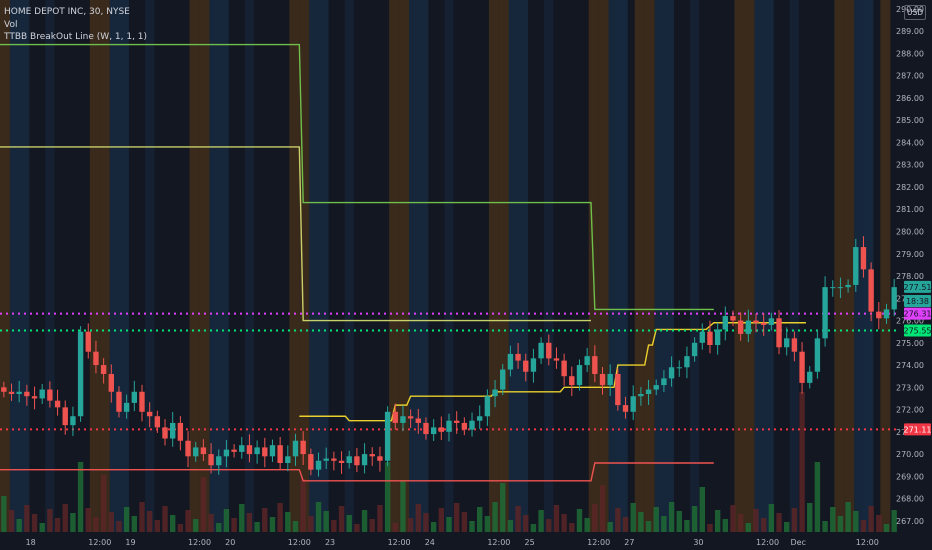 Image resolution: width=932 pixels, height=550 pixels. I want to click on price-tick-label: 270.00, so click(910, 454).